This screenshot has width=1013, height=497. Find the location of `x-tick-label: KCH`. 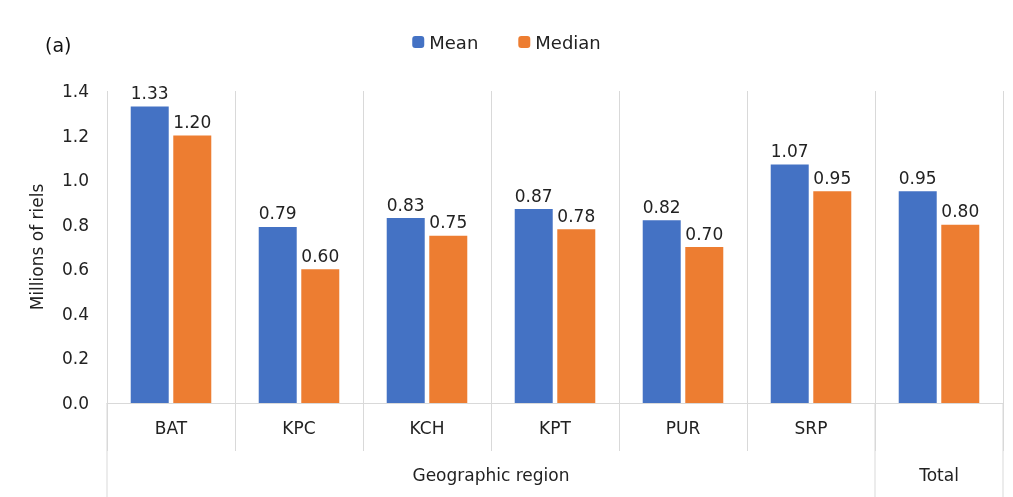

x-tick-label: KCH is located at coordinates (427, 427).